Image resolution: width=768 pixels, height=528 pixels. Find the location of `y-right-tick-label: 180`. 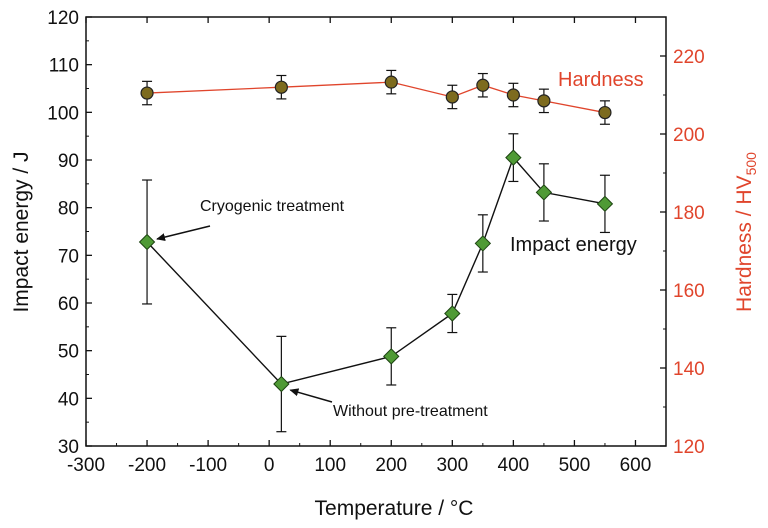

y-right-tick-label: 180 is located at coordinates (689, 213).